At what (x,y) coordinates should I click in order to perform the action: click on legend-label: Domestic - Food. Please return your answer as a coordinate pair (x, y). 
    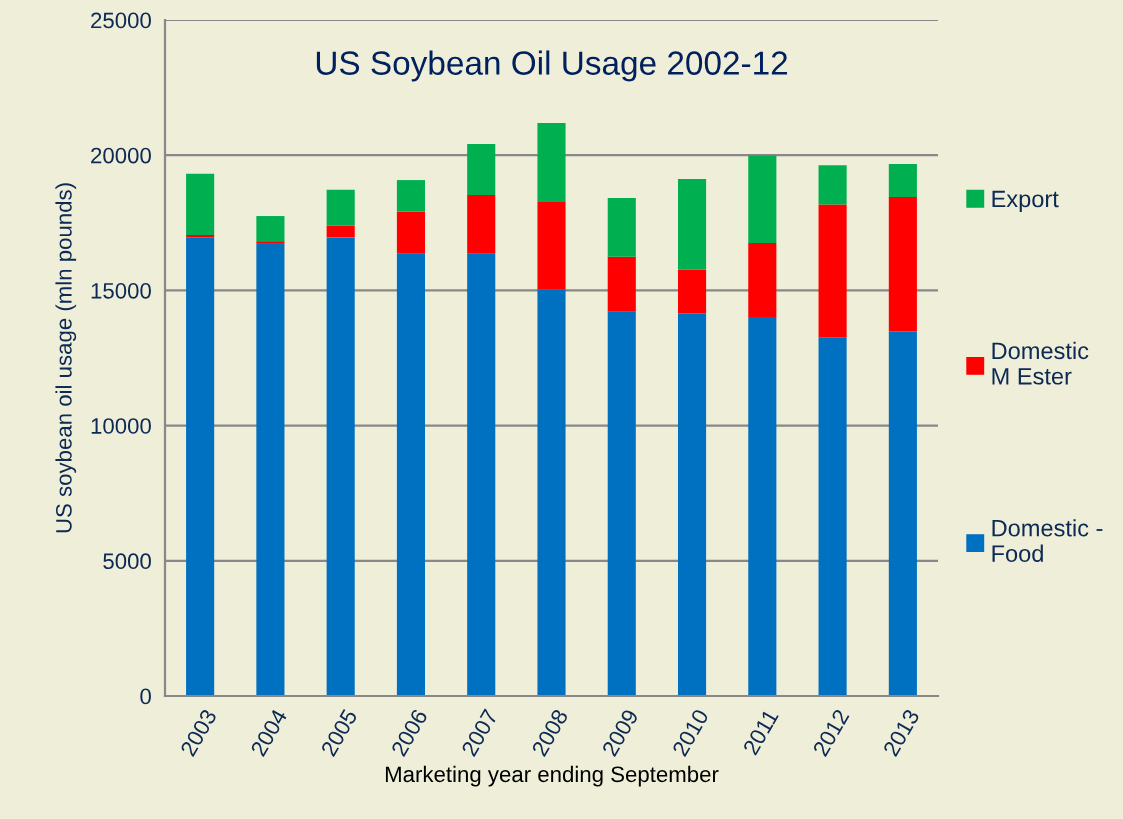
    Looking at the image, I should click on (1047, 540).